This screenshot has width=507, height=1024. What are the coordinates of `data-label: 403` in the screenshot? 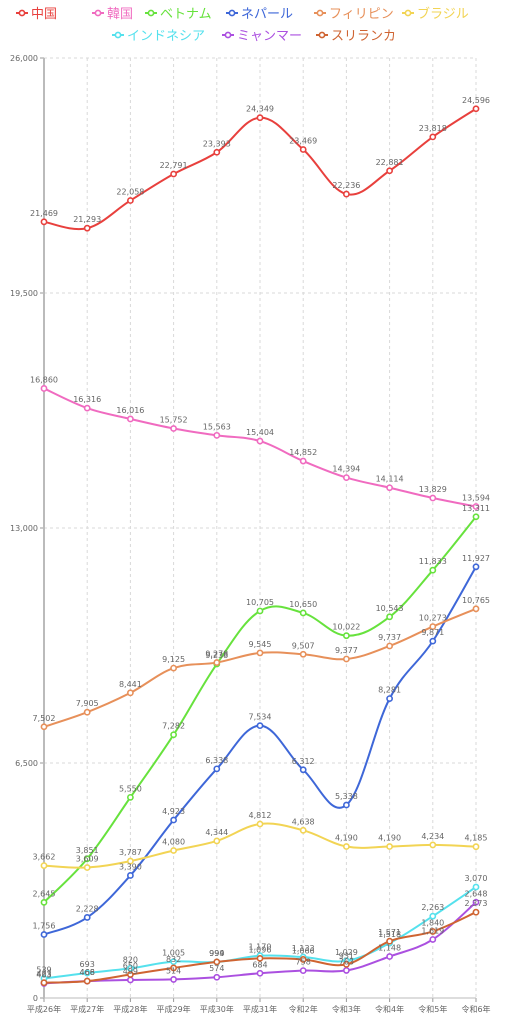 It's located at (43, 974).